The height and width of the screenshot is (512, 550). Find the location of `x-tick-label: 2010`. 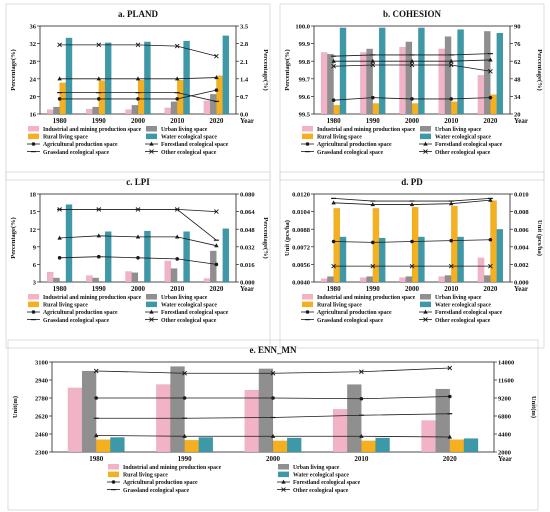

x-tick-label: 2010 is located at coordinates (451, 289).